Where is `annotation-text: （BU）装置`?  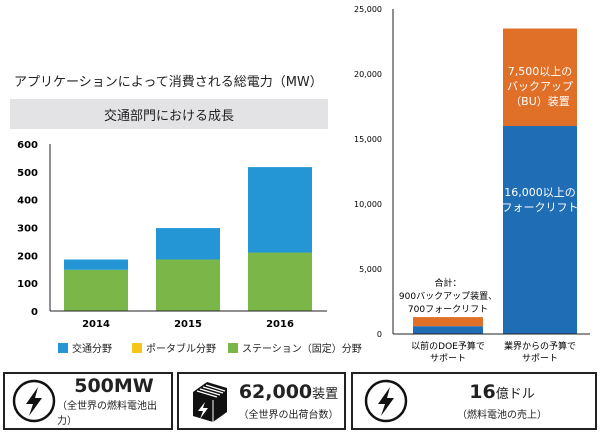 annotation-text: （BU）装置 is located at coordinates (540, 101).